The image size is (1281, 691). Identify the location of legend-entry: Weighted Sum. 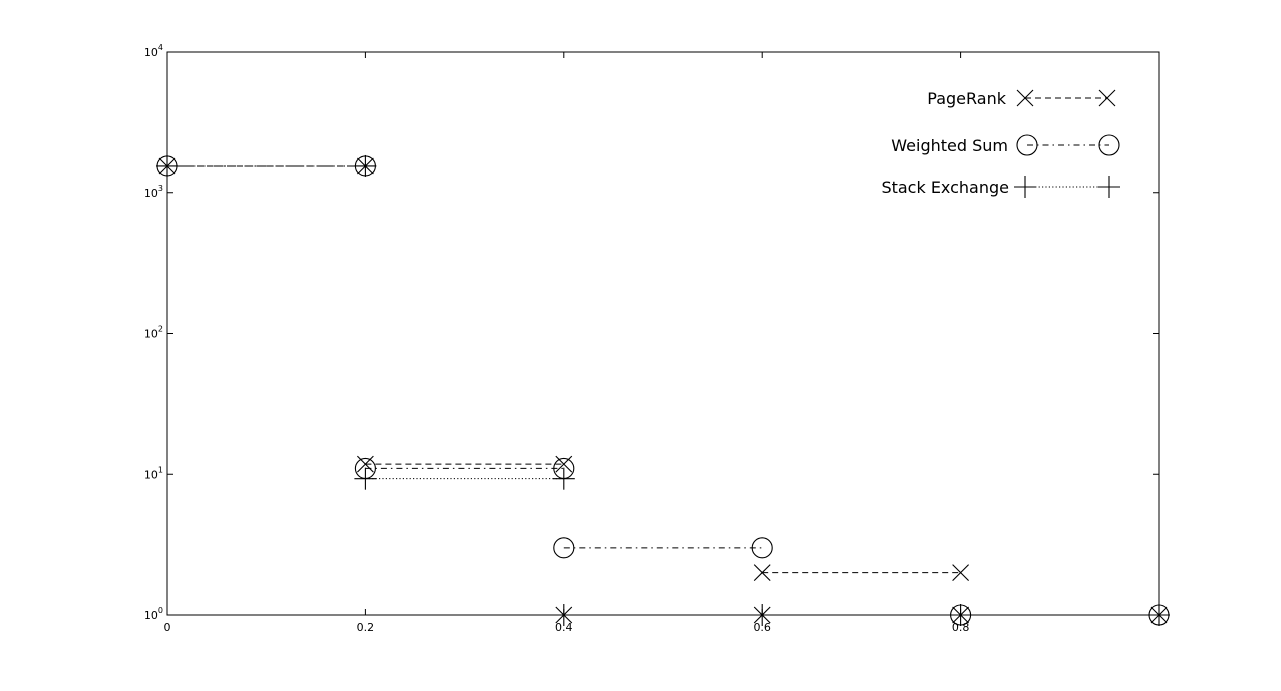
(1005, 145).